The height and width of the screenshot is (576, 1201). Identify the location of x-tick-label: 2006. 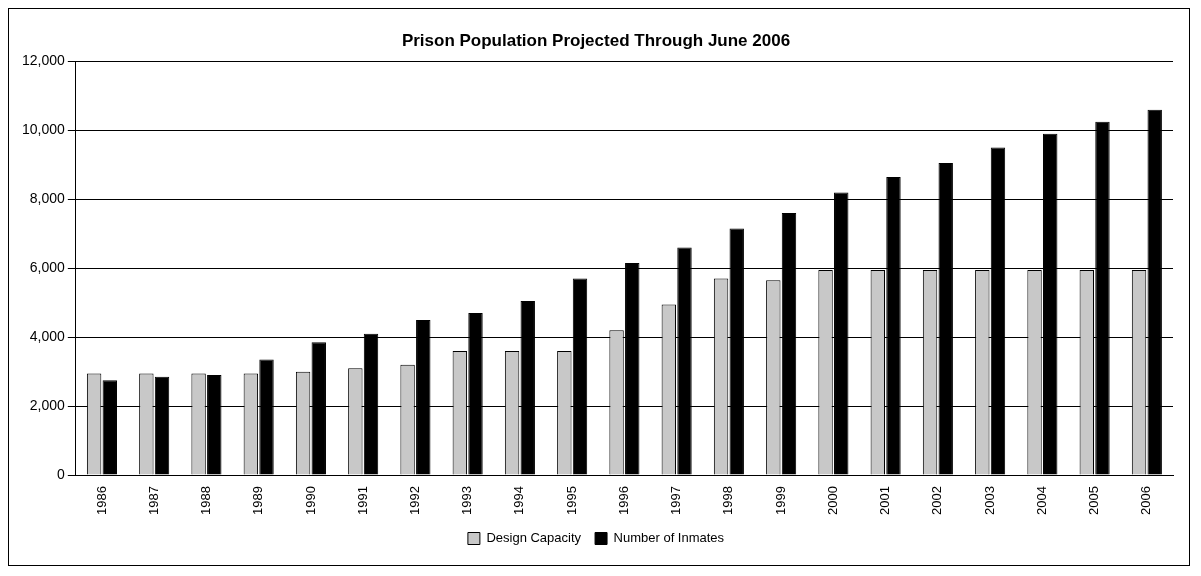
(1146, 500).